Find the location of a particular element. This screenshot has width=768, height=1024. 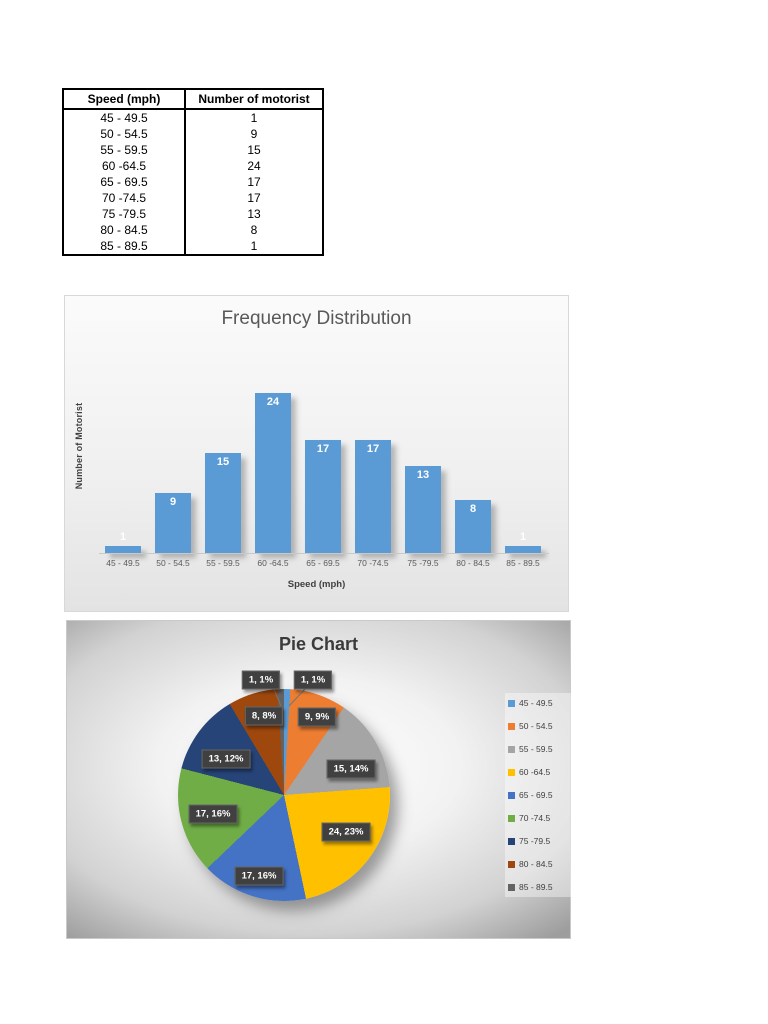

bar-value-label: 17 is located at coordinates (323, 448).